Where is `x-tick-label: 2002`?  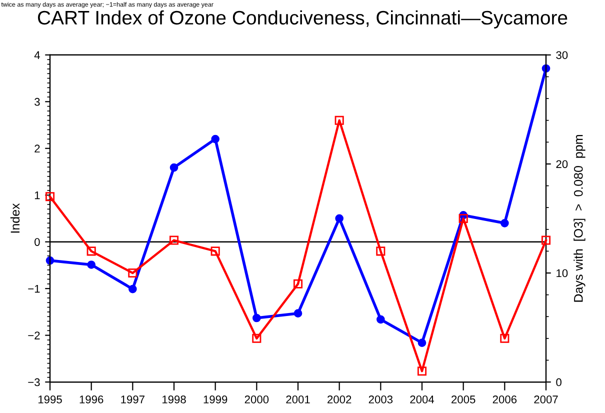
x-tick-label: 2002 is located at coordinates (340, 400).